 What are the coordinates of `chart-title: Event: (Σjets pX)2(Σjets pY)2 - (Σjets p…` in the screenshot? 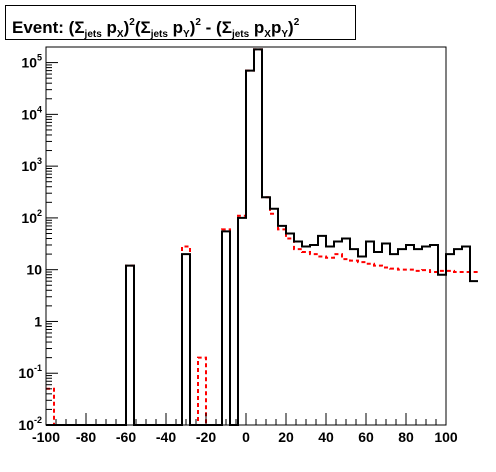 It's located at (180, 22).